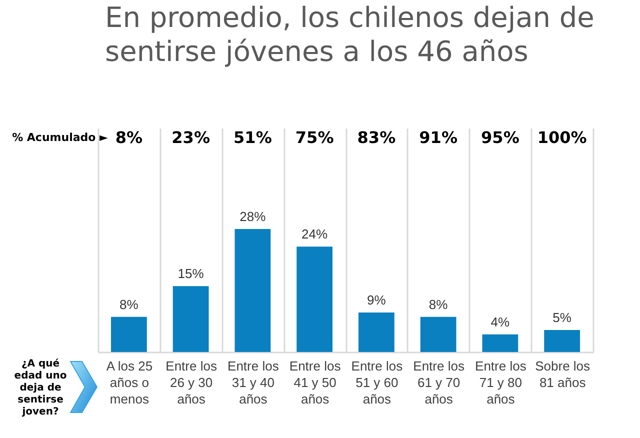  I want to click on text: % Acumulado ►, so click(60, 137).